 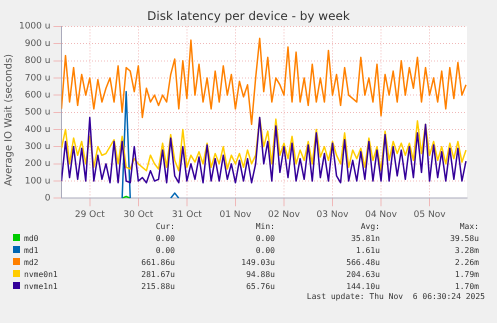 I want to click on text: Avg:, so click(x=370, y=226).